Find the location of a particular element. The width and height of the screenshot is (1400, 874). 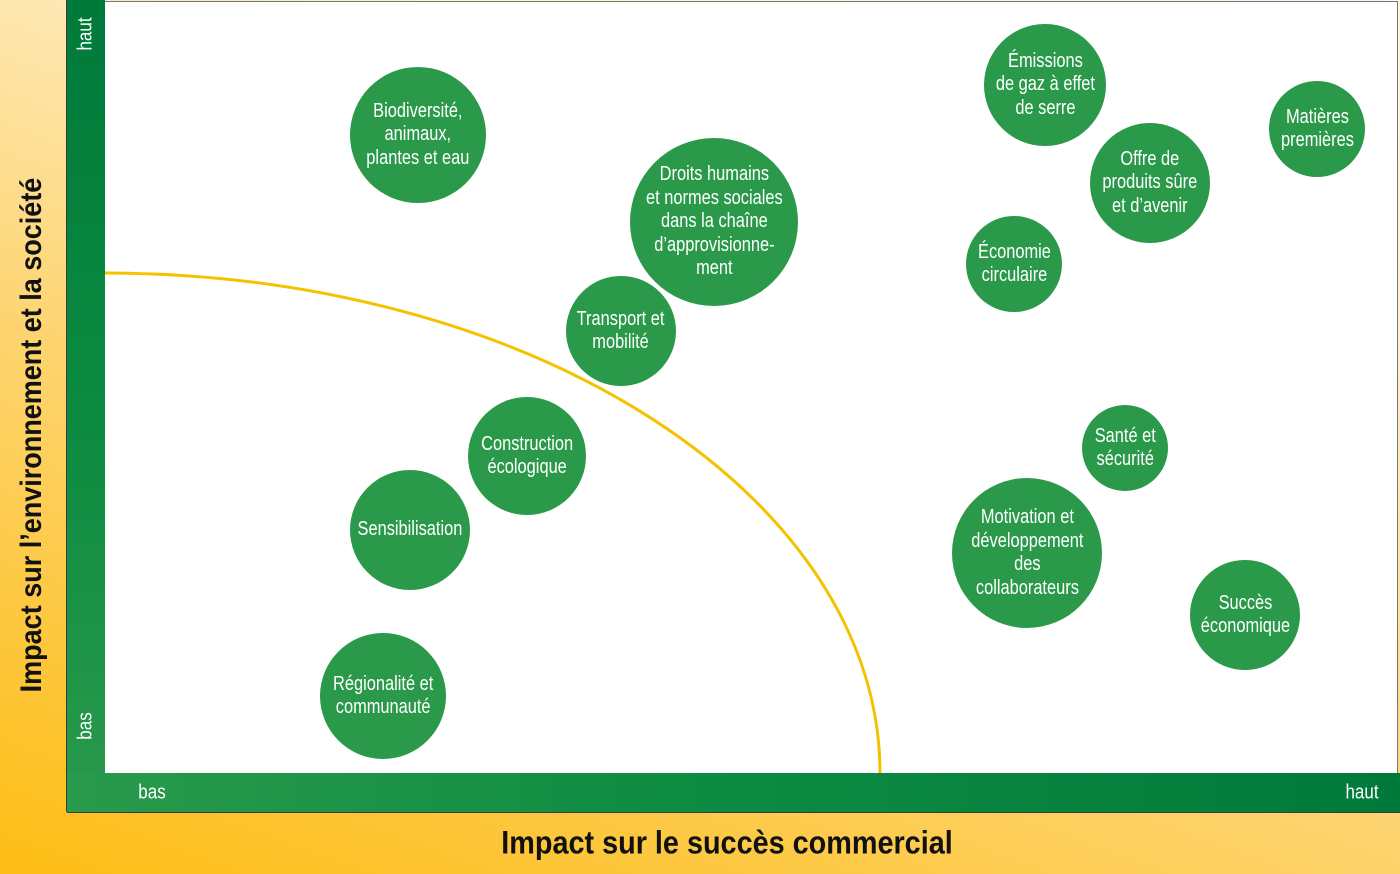

y-axis-title: Impact sur l’environnement et la société is located at coordinates (31, 435).